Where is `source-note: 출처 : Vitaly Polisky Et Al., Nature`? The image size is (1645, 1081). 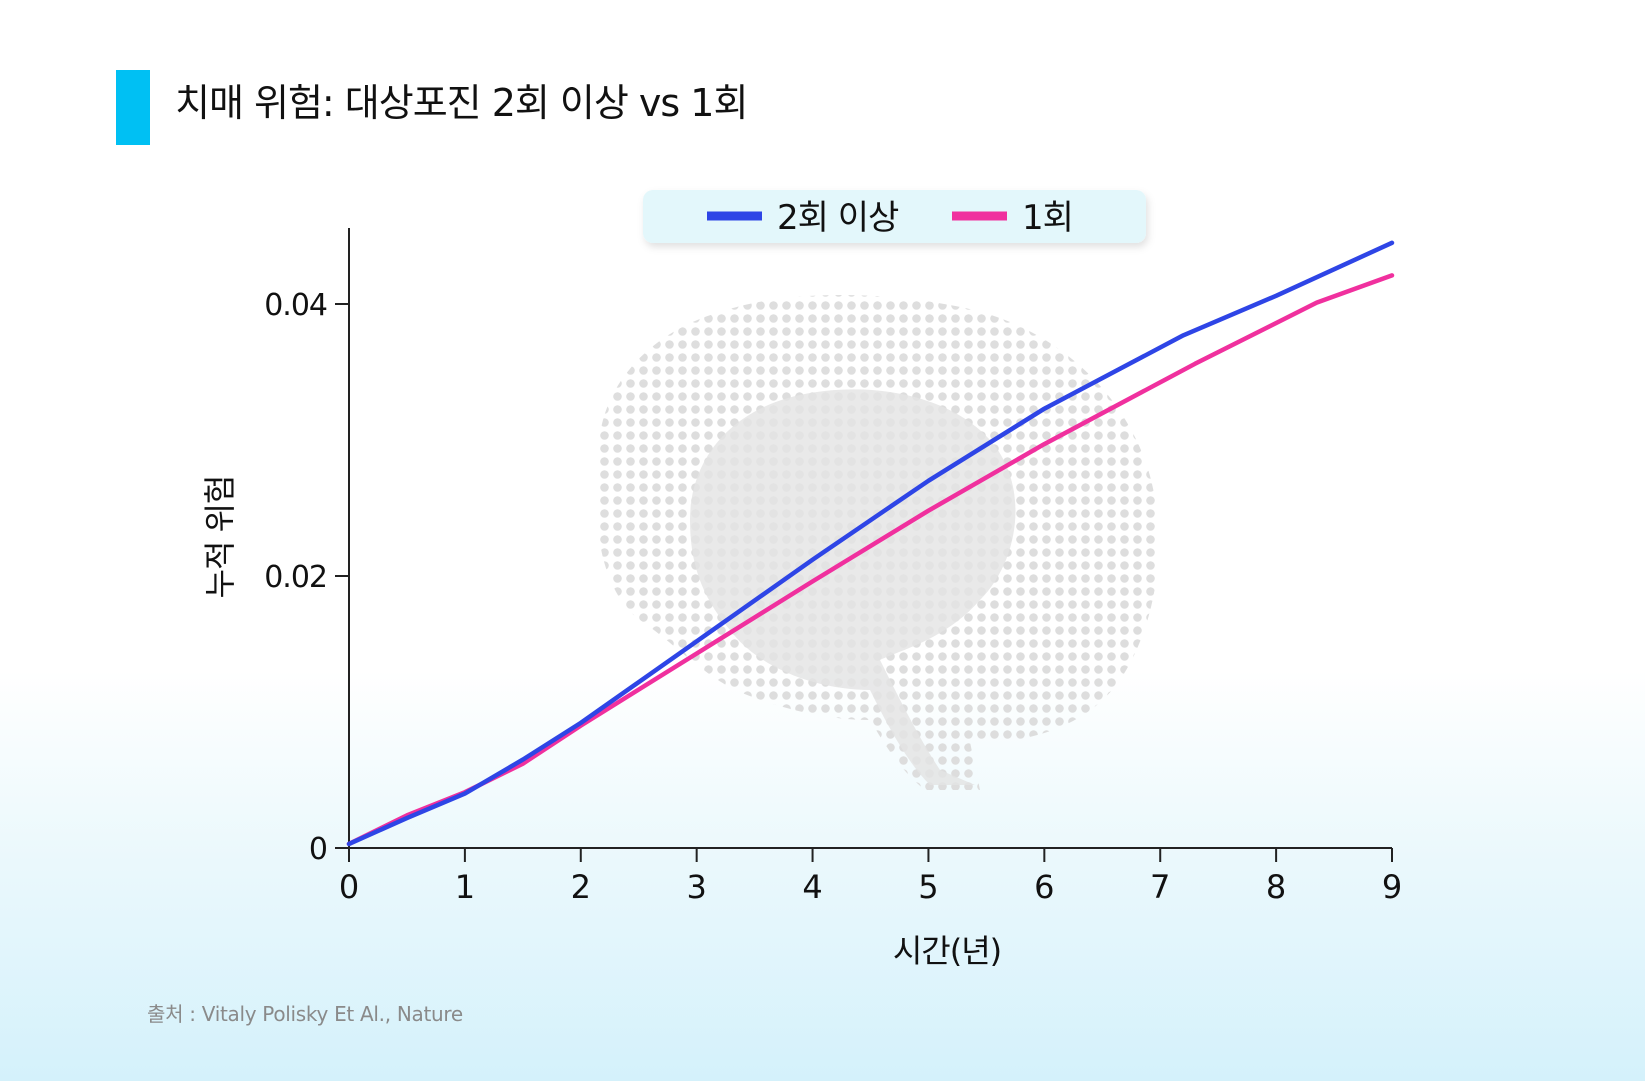 source-note: 출처 : Vitaly Polisky Et Al., Nature is located at coordinates (305, 1014).